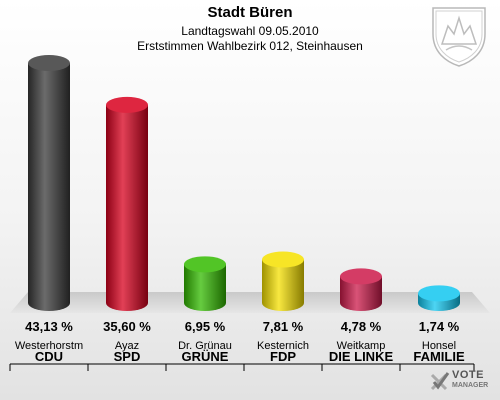 The width and height of the screenshot is (500, 400). Describe the element at coordinates (283, 285) in the screenshot. I see `bar-fdp` at that location.